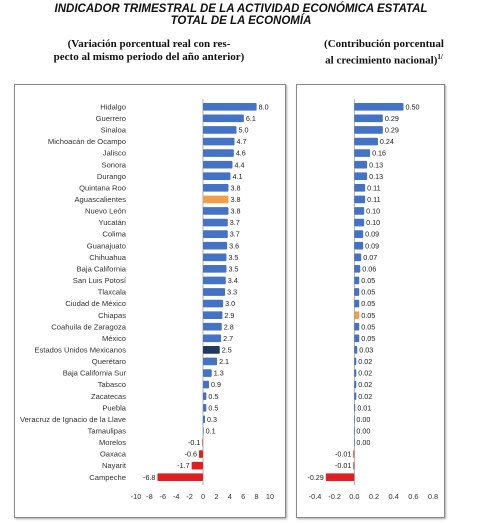 The image size is (482, 523). I want to click on category-label-chiapas: Chiapas, so click(112, 315).